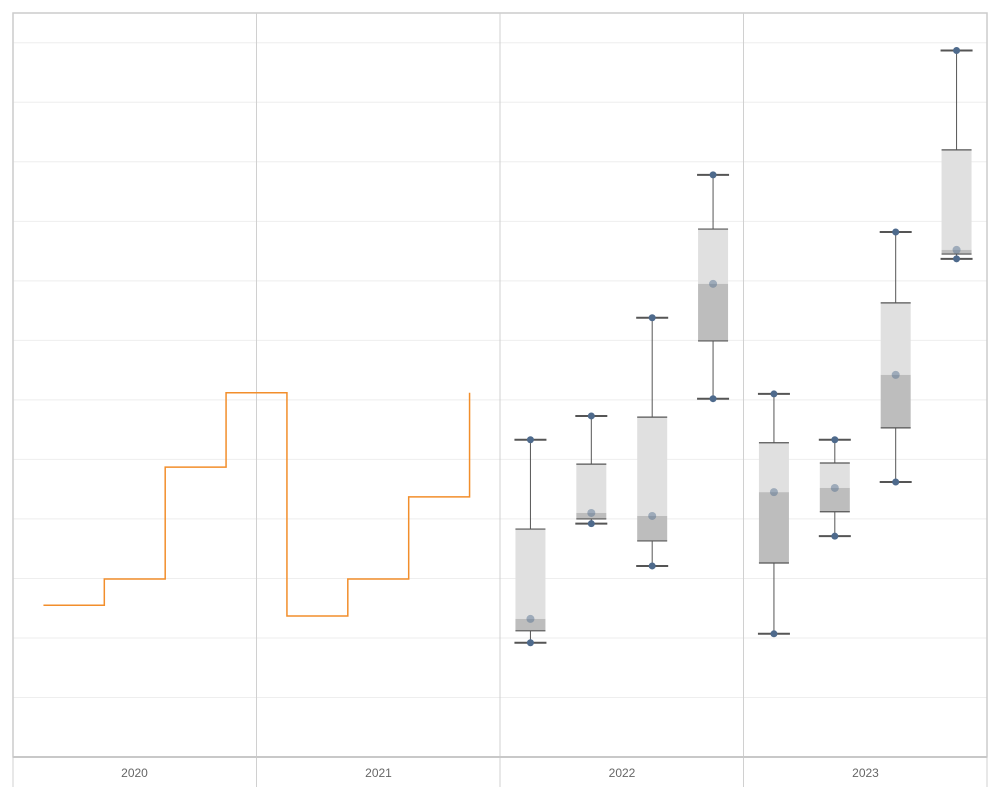 Image resolution: width=1000 pixels, height=800 pixels. What do you see at coordinates (865, 773) in the screenshot?
I see `x-tick-label: 2023` at bounding box center [865, 773].